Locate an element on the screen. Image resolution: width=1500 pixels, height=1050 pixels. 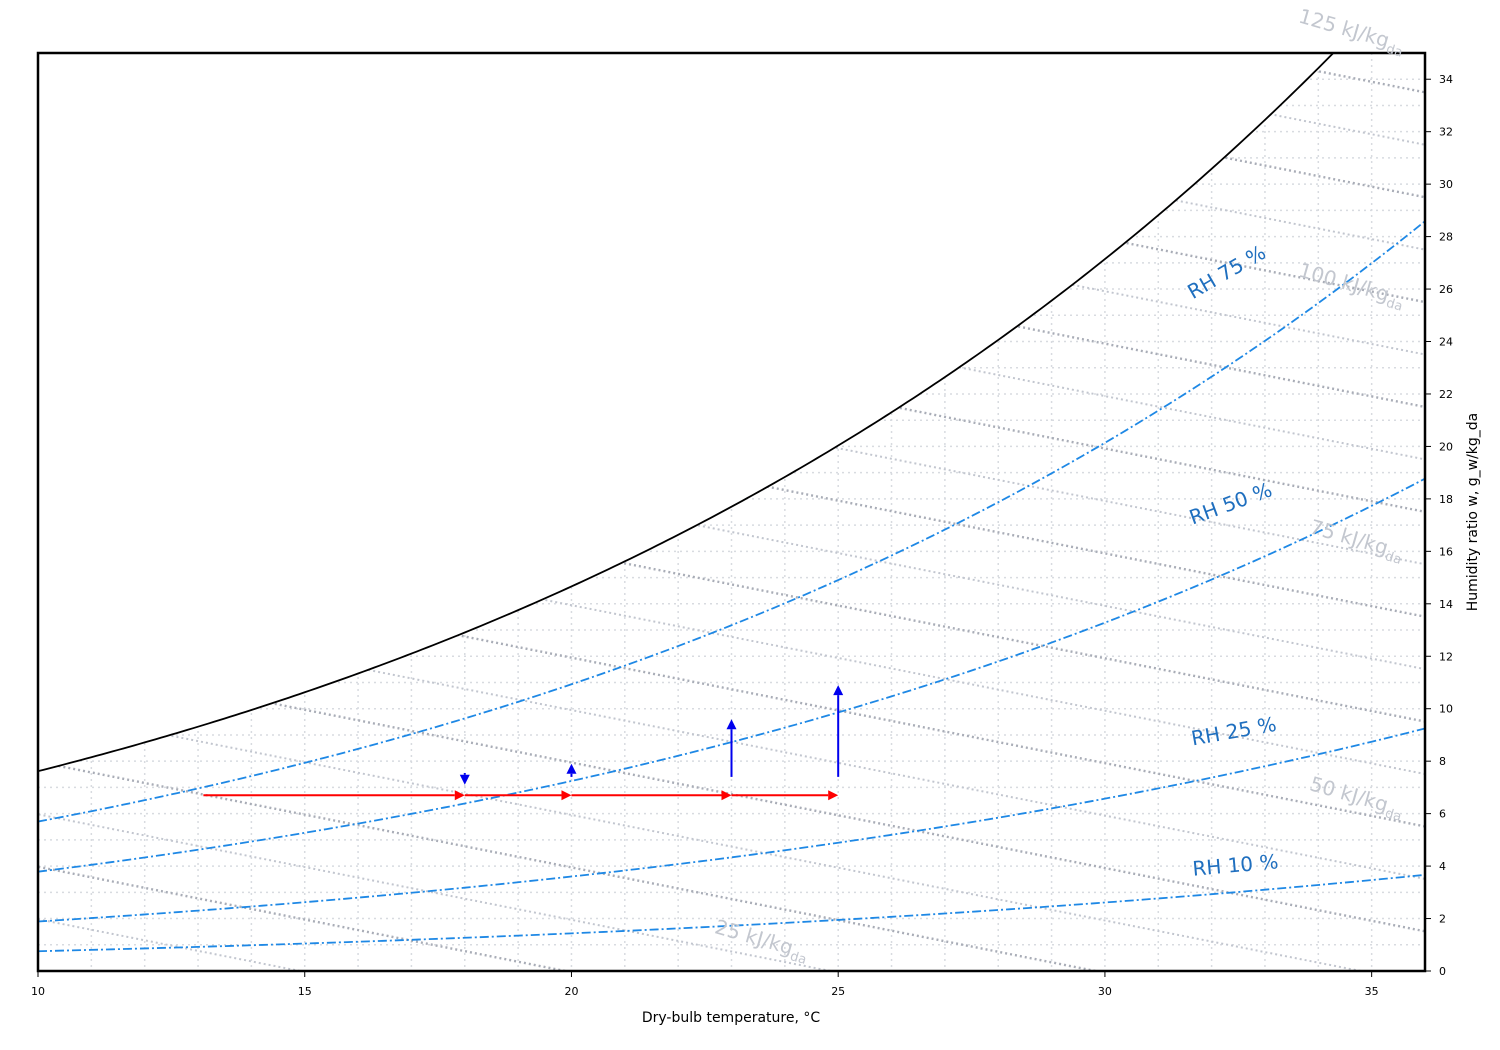
x-tick-label: 15 is located at coordinates (305, 991).